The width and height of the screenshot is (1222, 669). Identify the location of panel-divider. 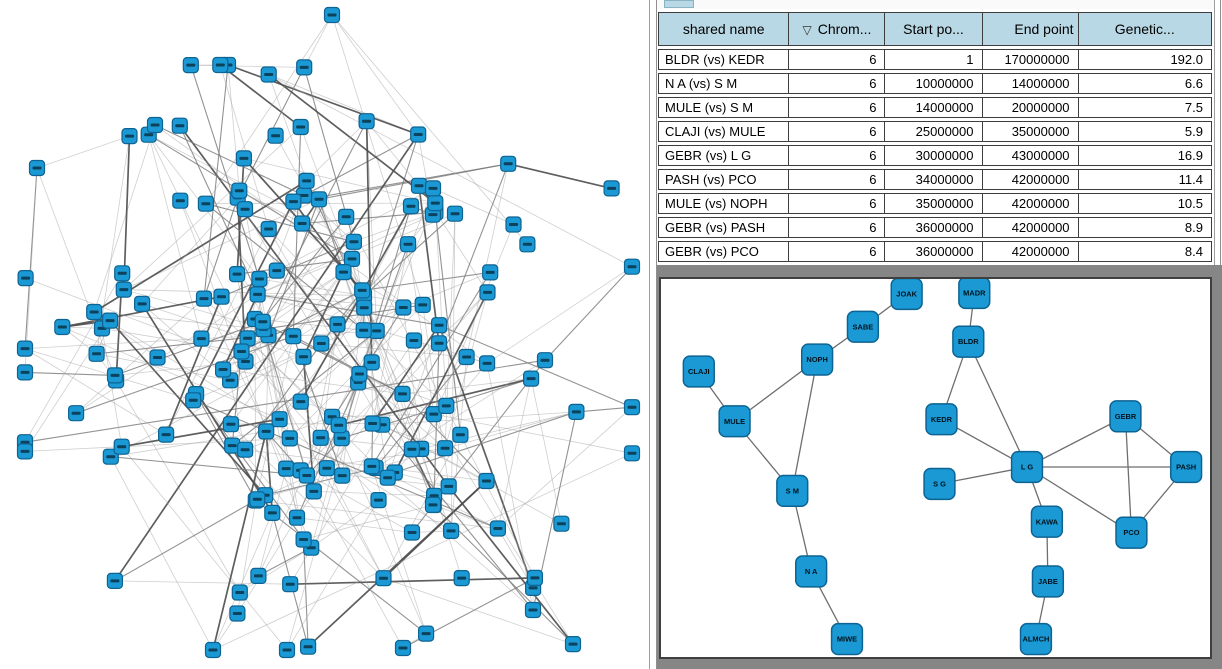
(653, 334).